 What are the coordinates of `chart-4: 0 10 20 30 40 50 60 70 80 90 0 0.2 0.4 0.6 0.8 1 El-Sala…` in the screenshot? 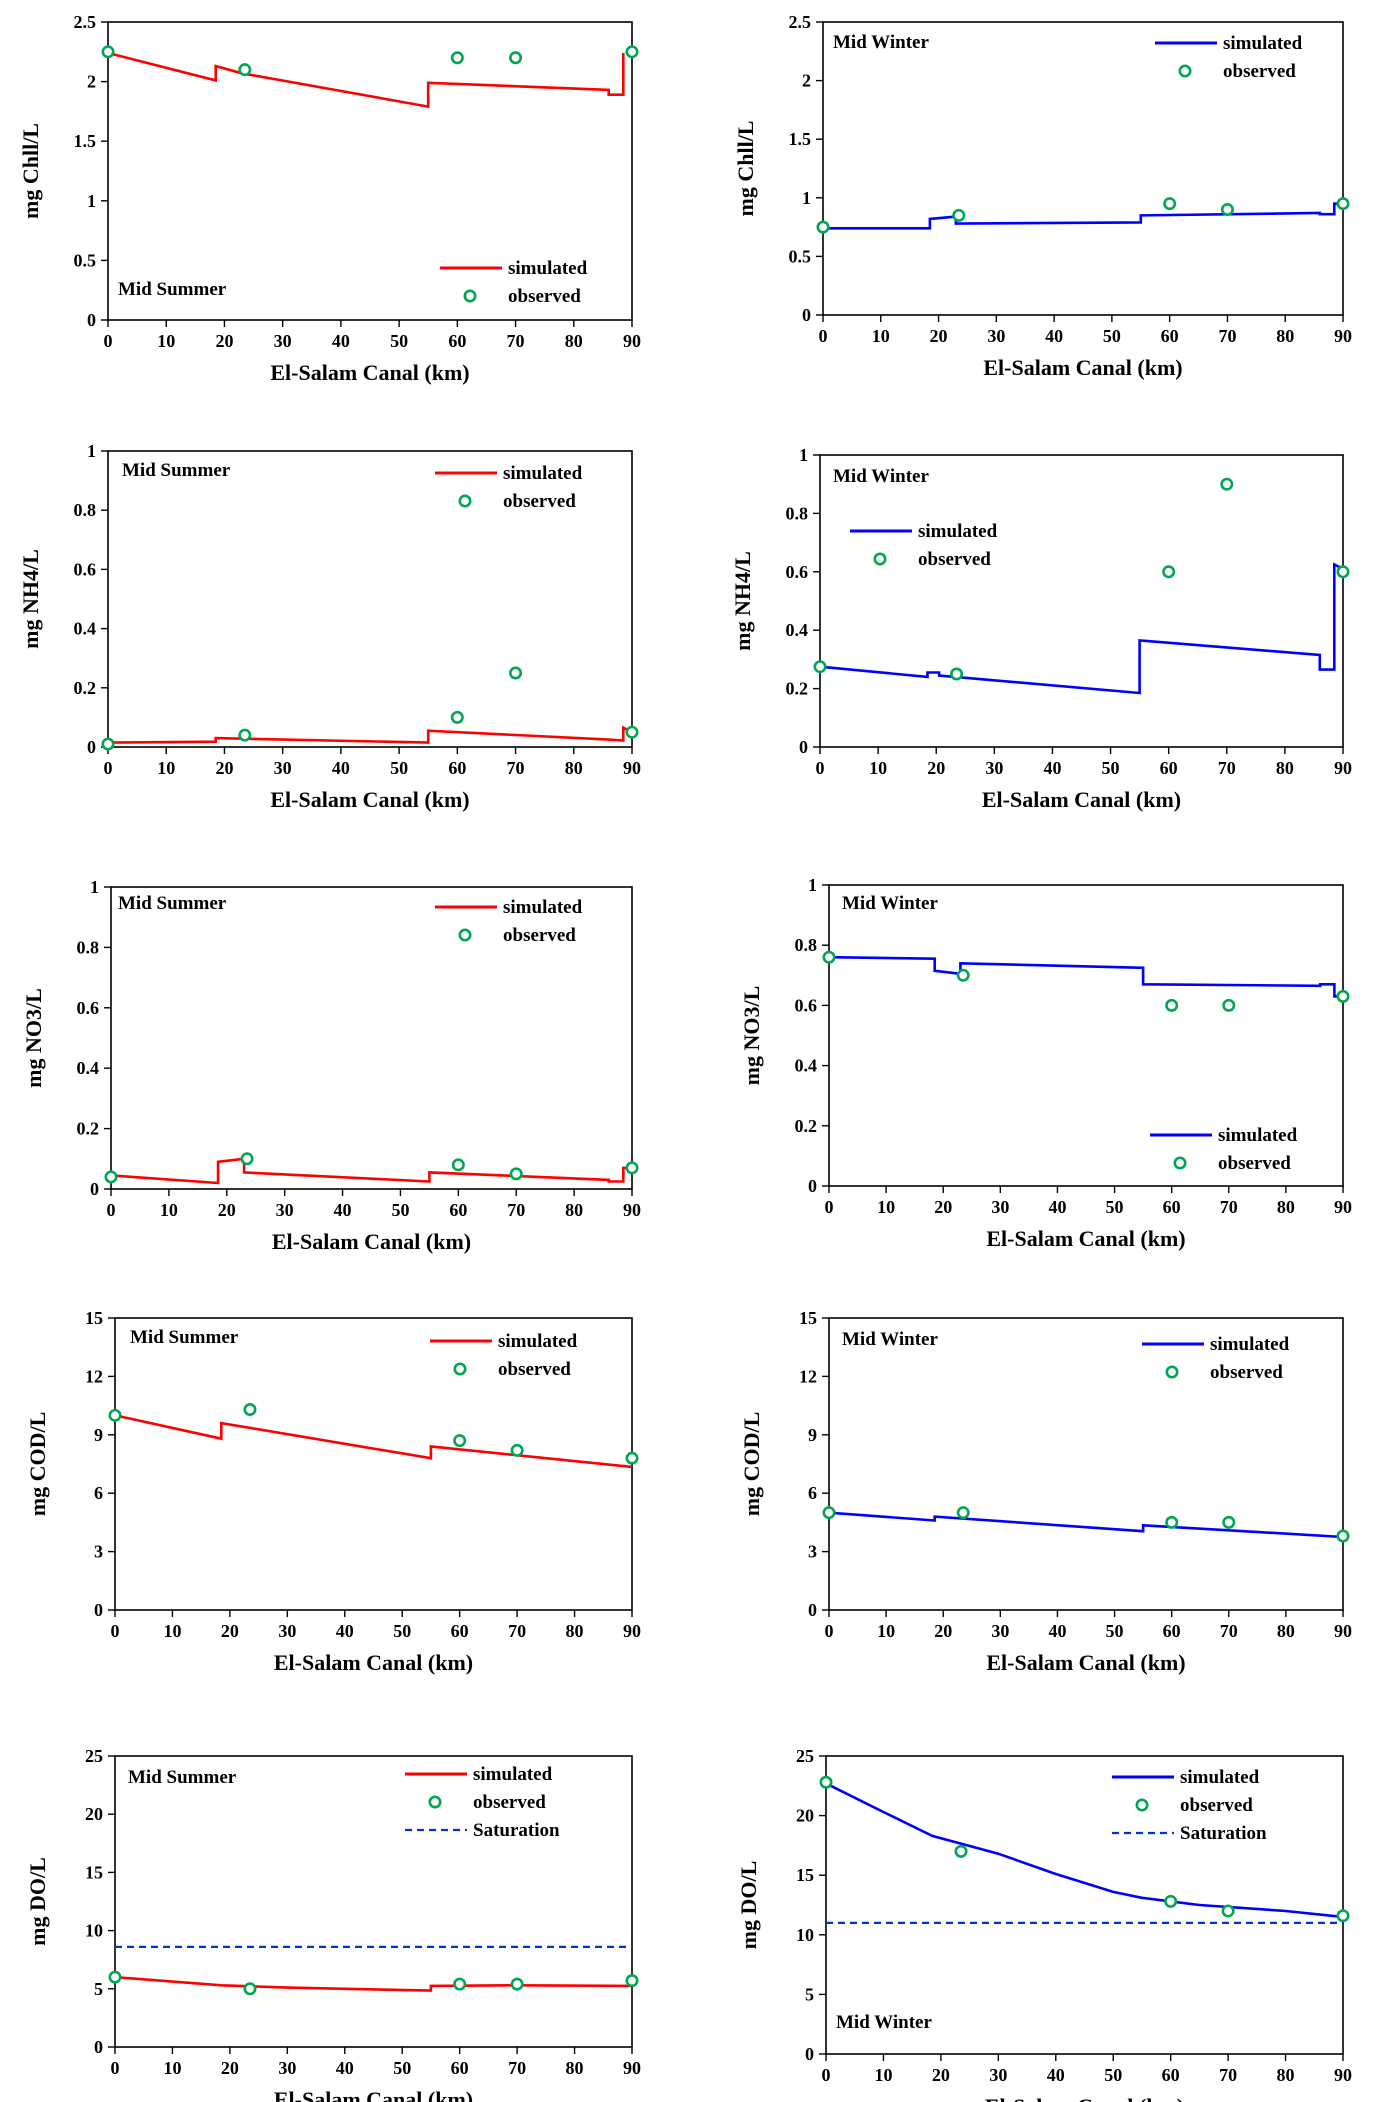 It's located at (1041, 628).